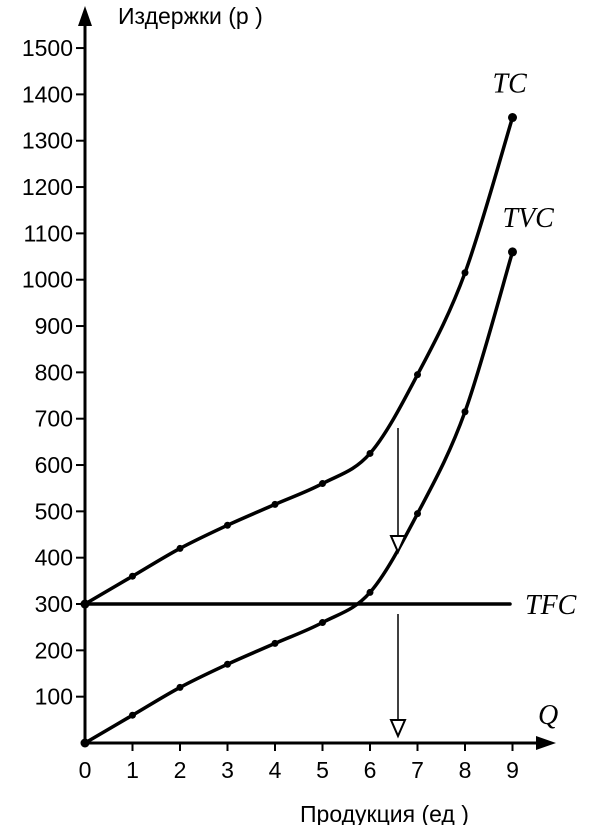 The height and width of the screenshot is (825, 591). I want to click on x-axis-symbol: Q, so click(548, 715).